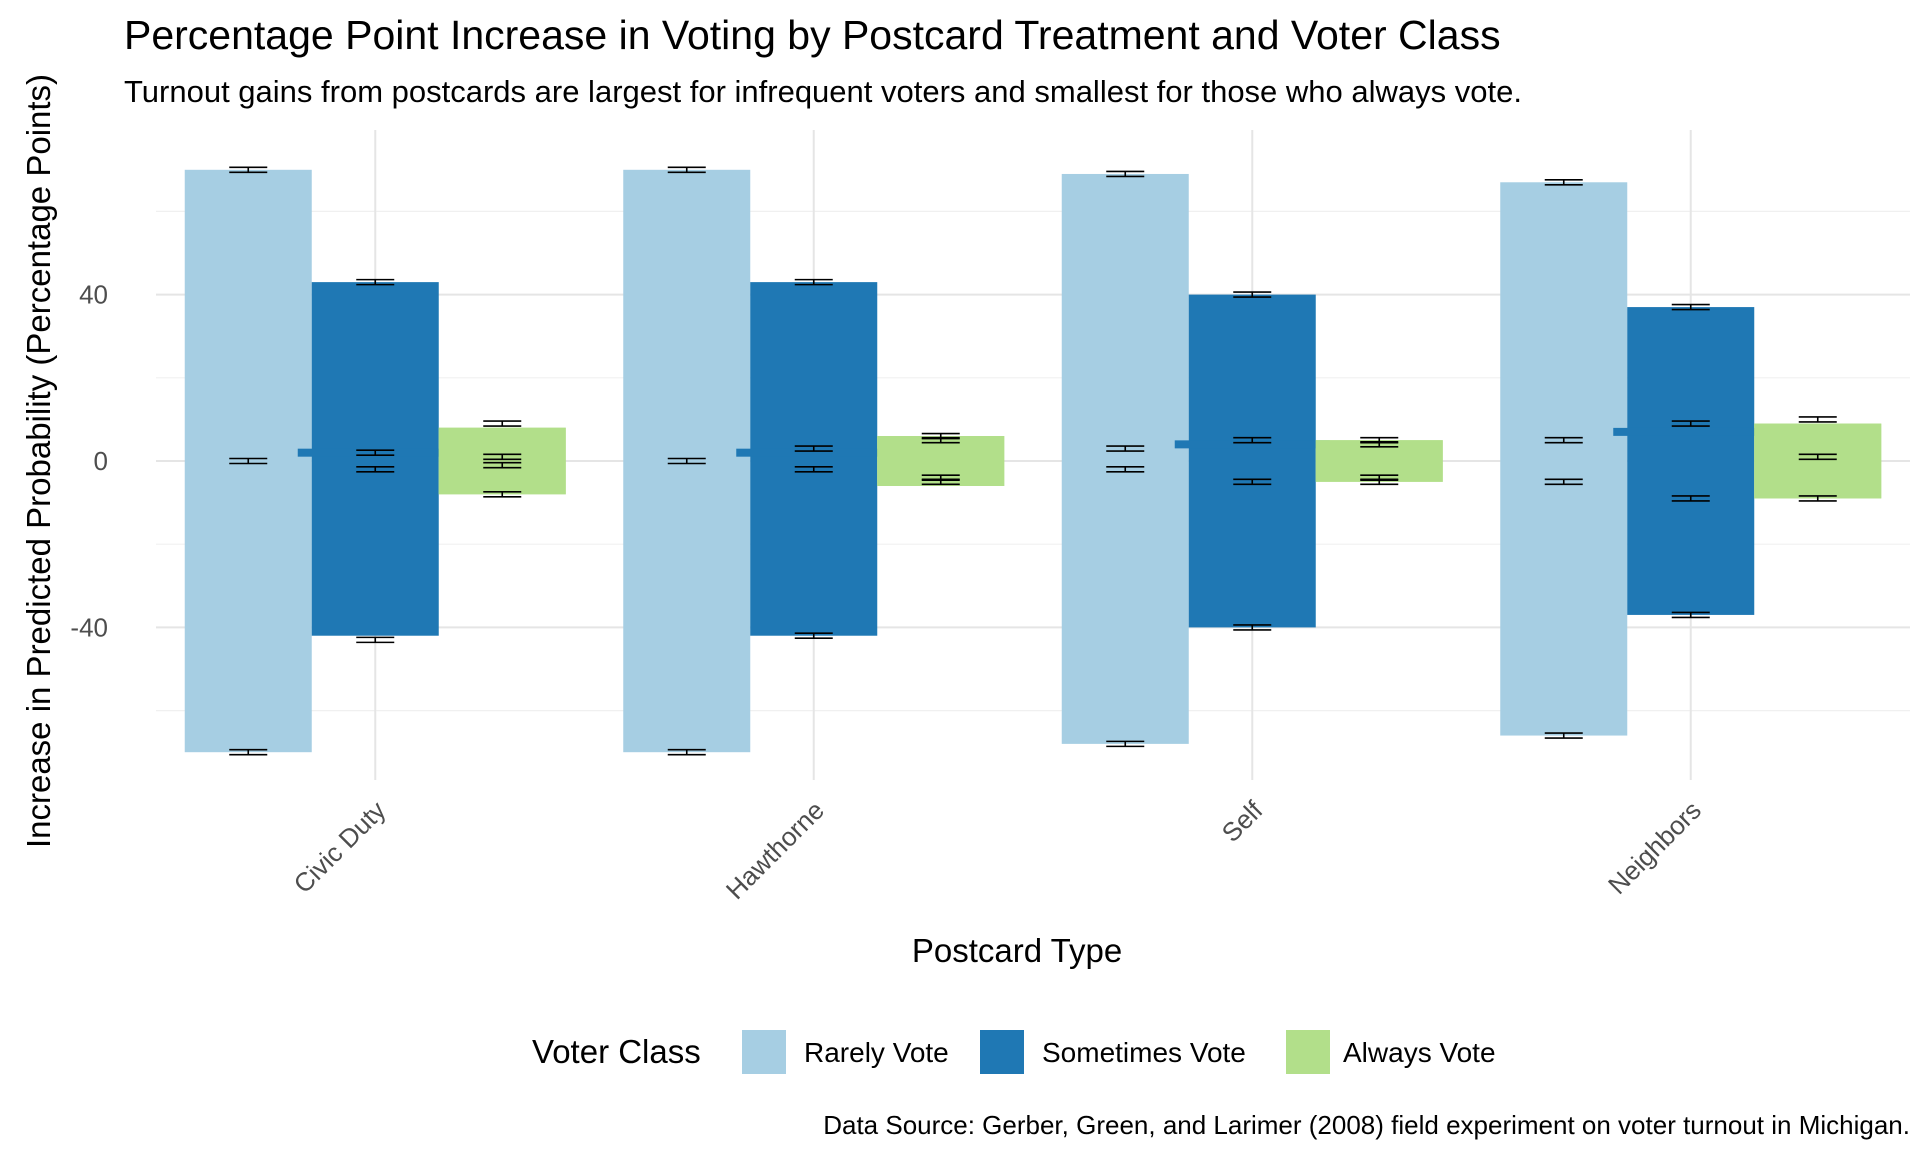 The height and width of the screenshot is (1152, 1920). I want to click on x-tick-label: Neighbors, so click(1654, 847).